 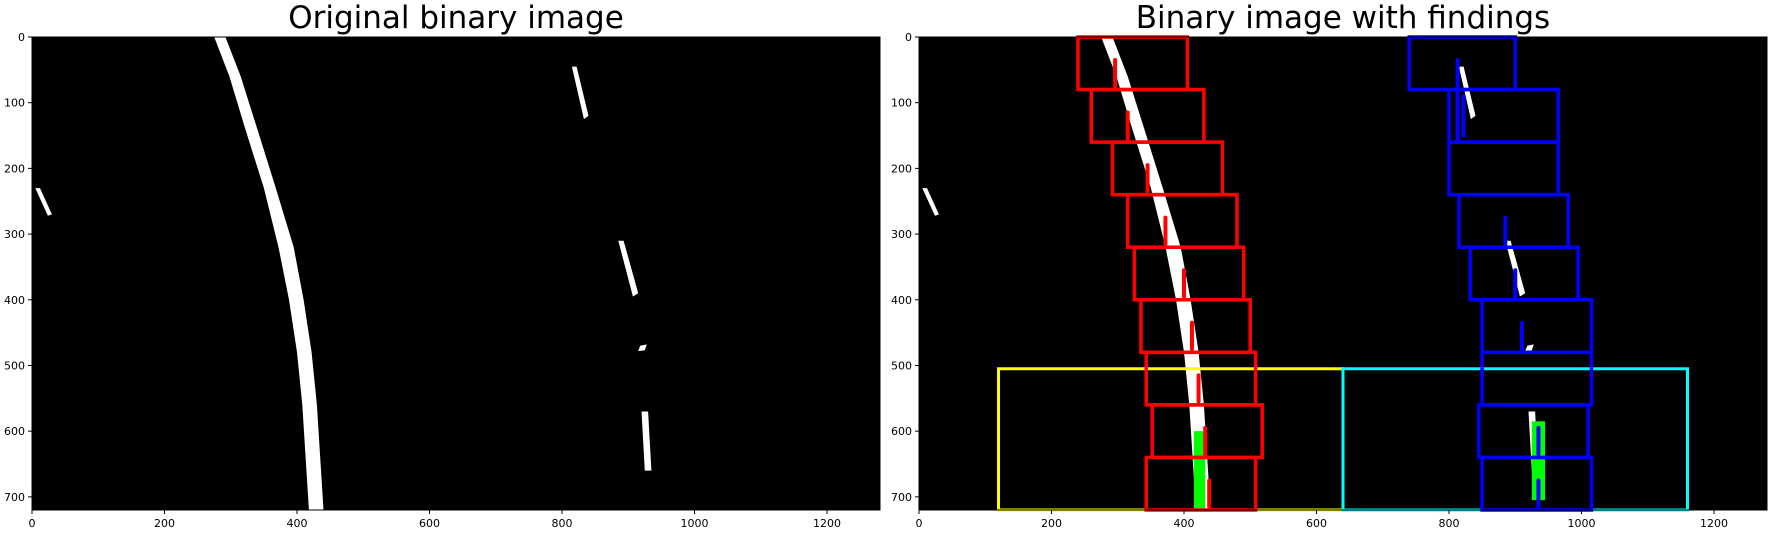 I want to click on right-peak, so click(x=1538, y=461).